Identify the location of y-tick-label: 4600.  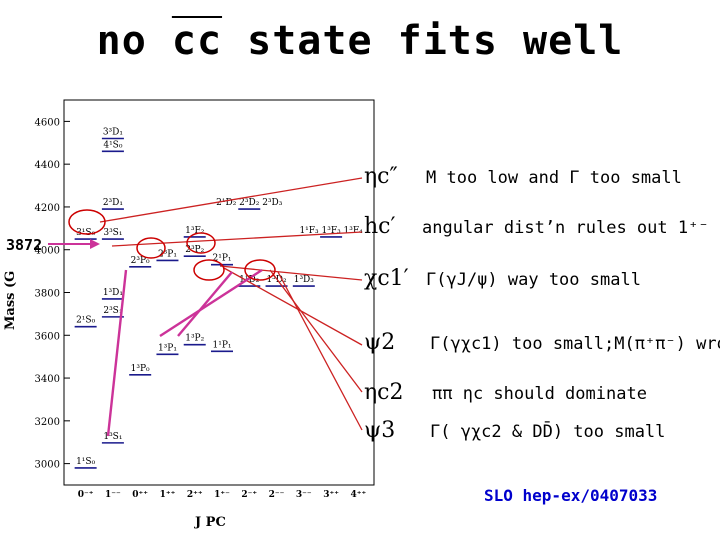
(47, 122).